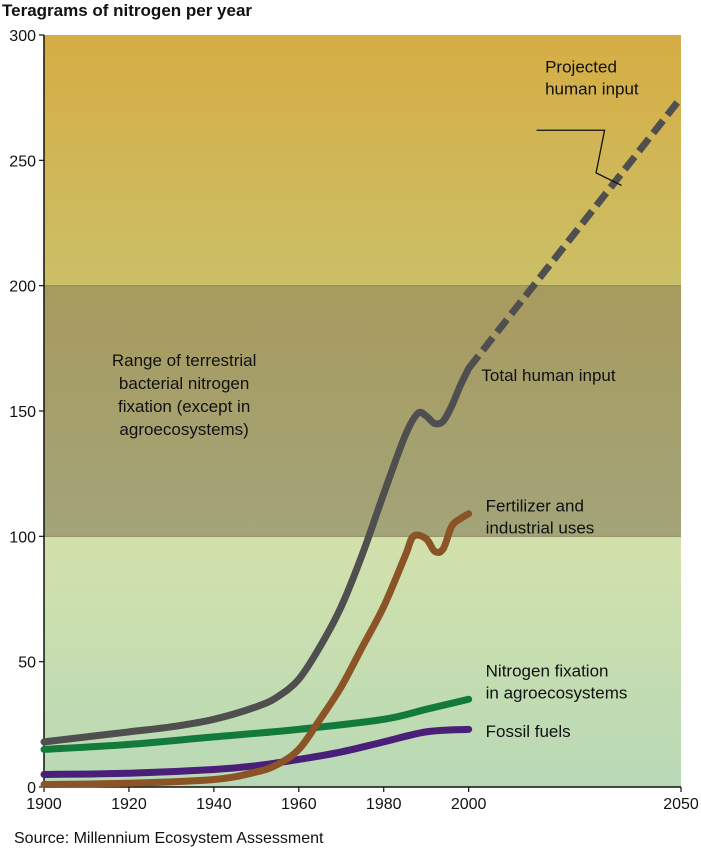 The width and height of the screenshot is (701, 854). Describe the element at coordinates (592, 78) in the screenshot. I see `annotation-projected: Projected human input` at that location.